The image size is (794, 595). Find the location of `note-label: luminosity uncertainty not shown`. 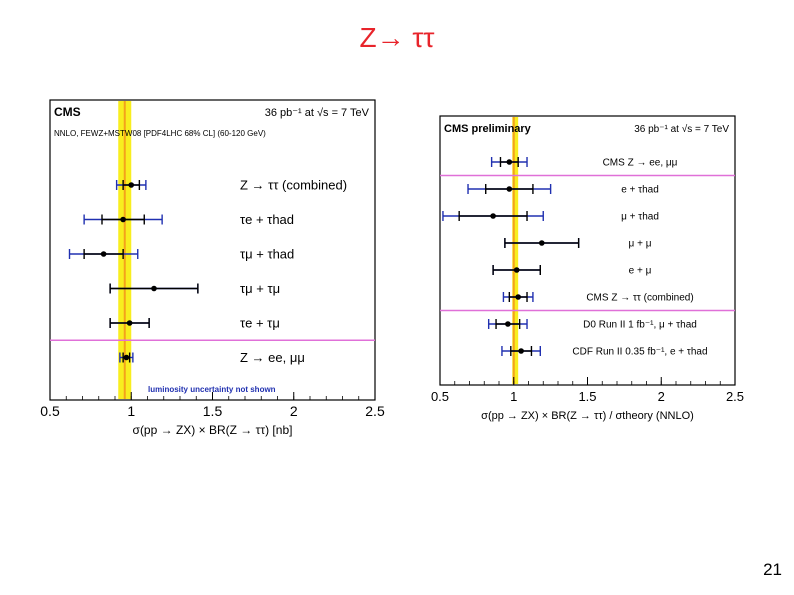

note-label: luminosity uncertainty not shown is located at coordinates (212, 389).